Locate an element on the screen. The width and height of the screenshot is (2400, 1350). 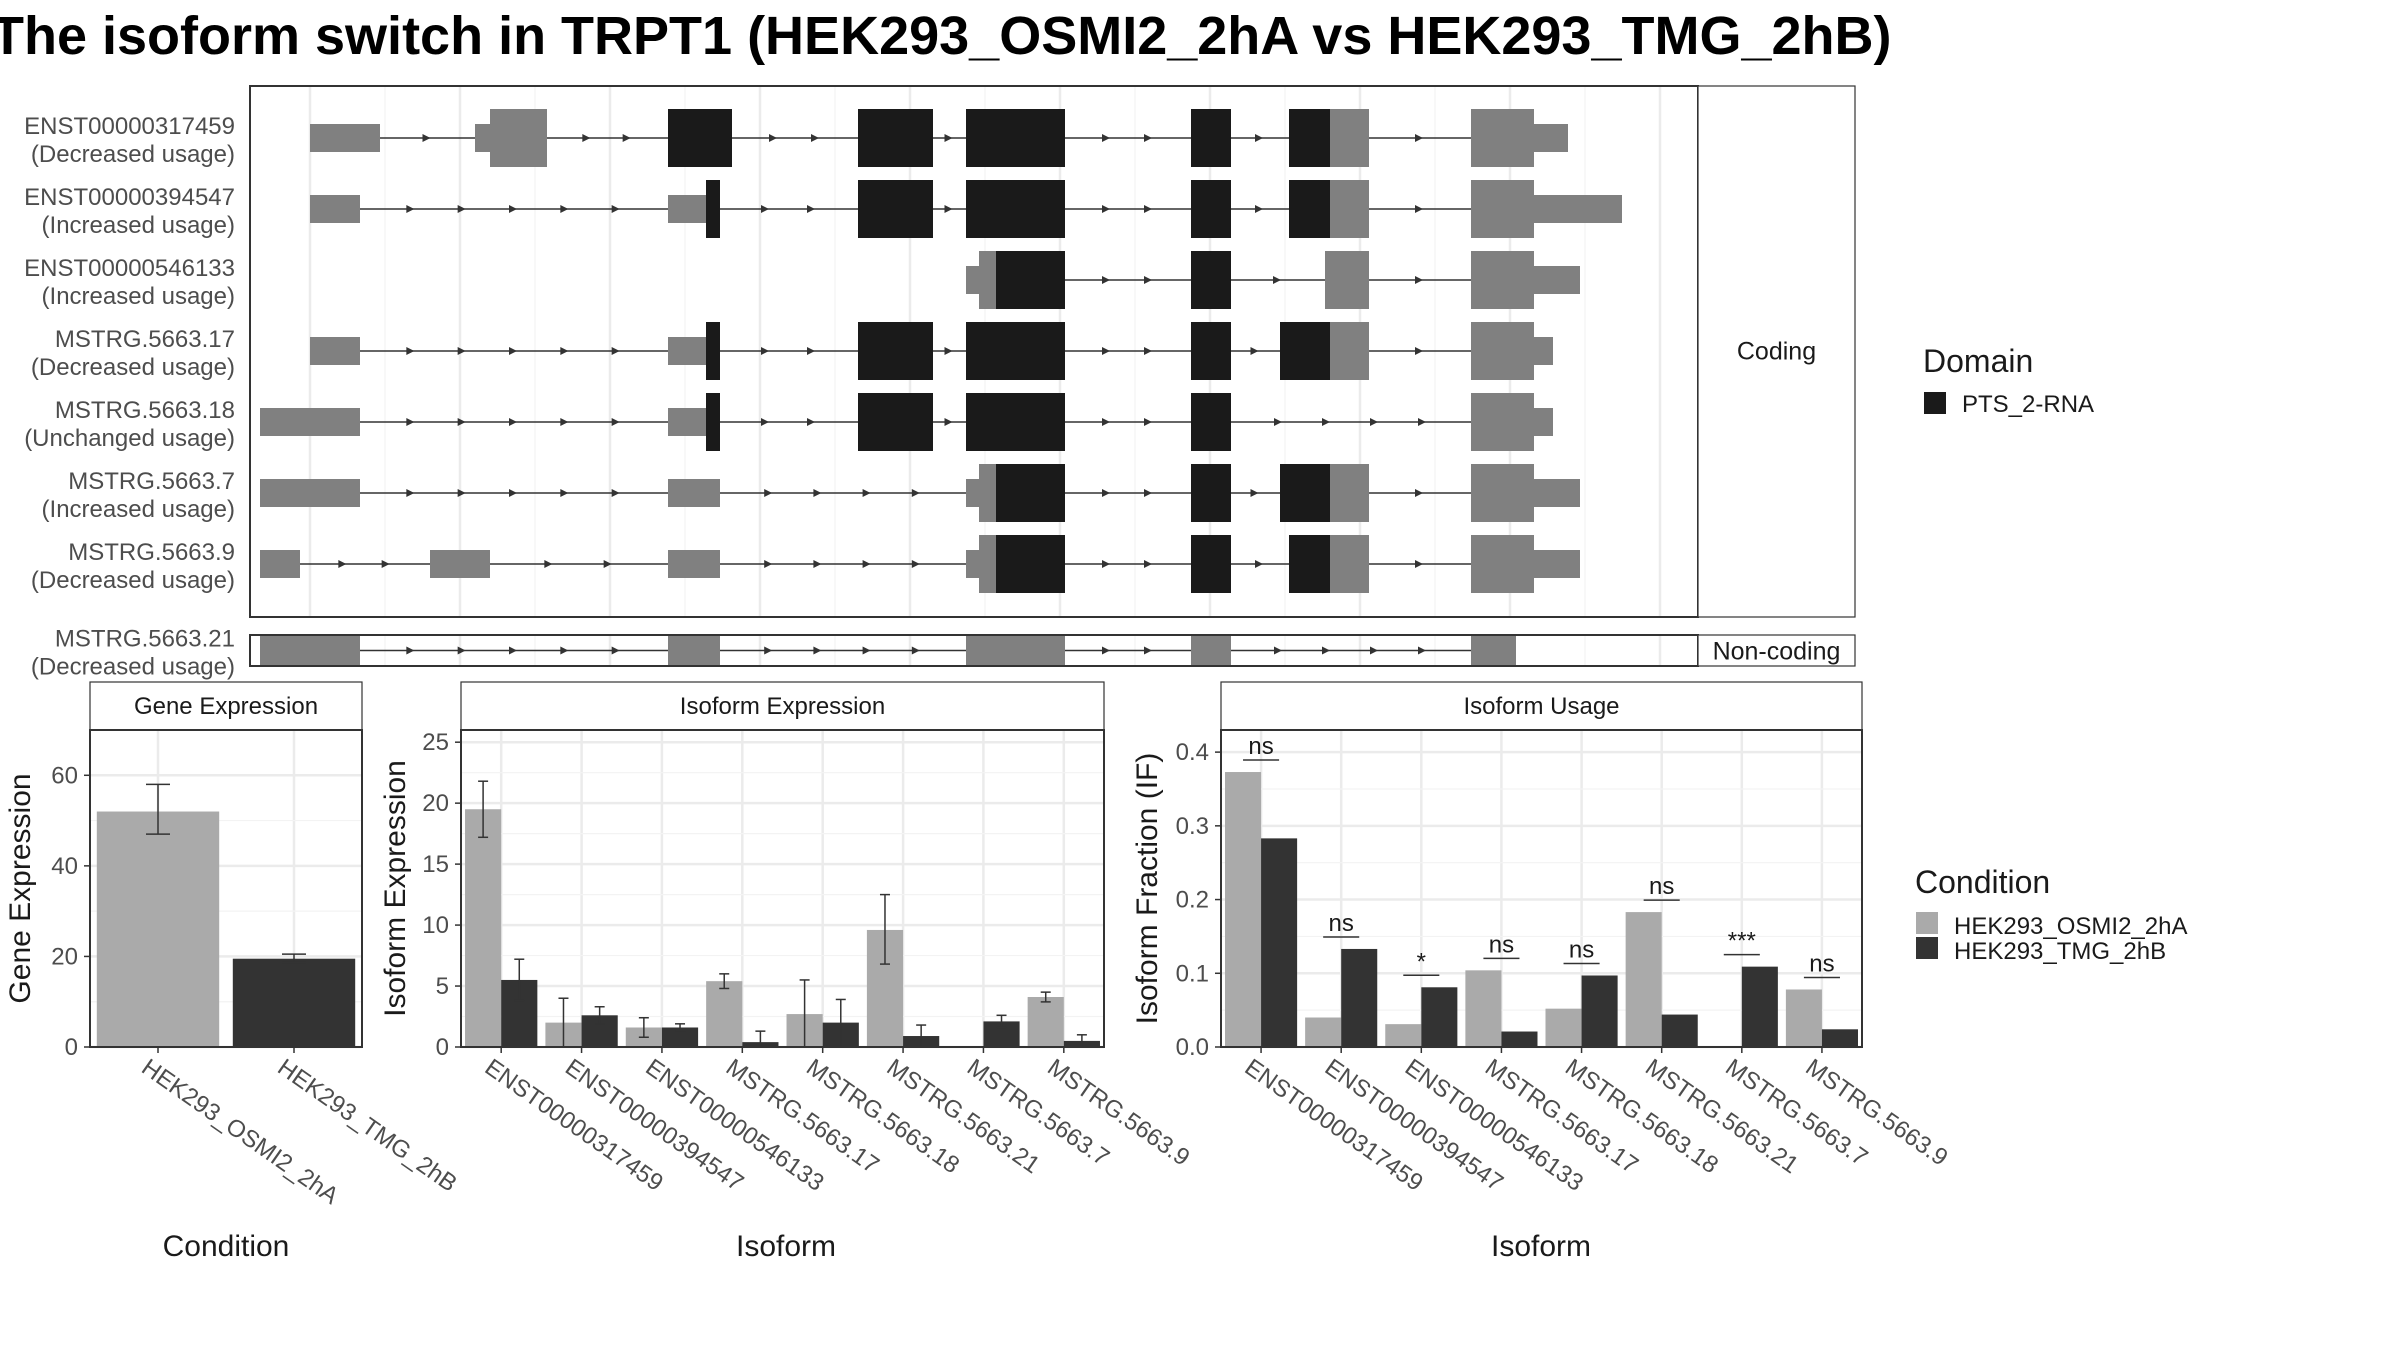
y-tick-label: 0.1 is located at coordinates (1192, 973).